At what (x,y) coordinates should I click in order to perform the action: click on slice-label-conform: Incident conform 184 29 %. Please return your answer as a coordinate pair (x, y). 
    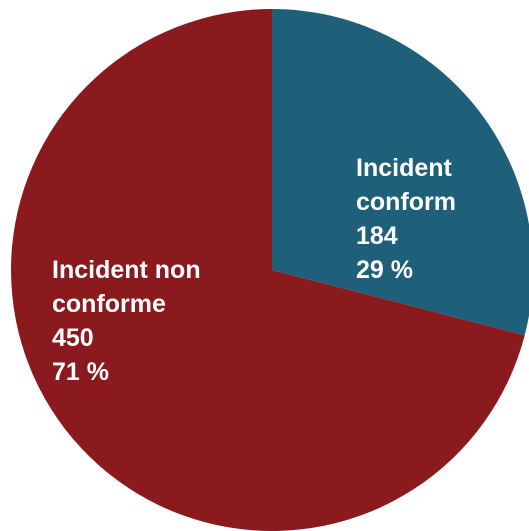
    Looking at the image, I should click on (409, 219).